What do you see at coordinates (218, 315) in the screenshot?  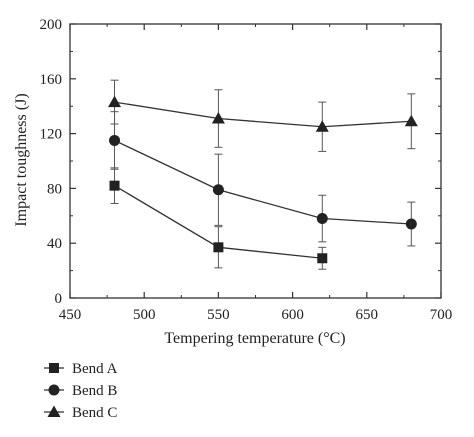 I see `x-tick-label: 550` at bounding box center [218, 315].